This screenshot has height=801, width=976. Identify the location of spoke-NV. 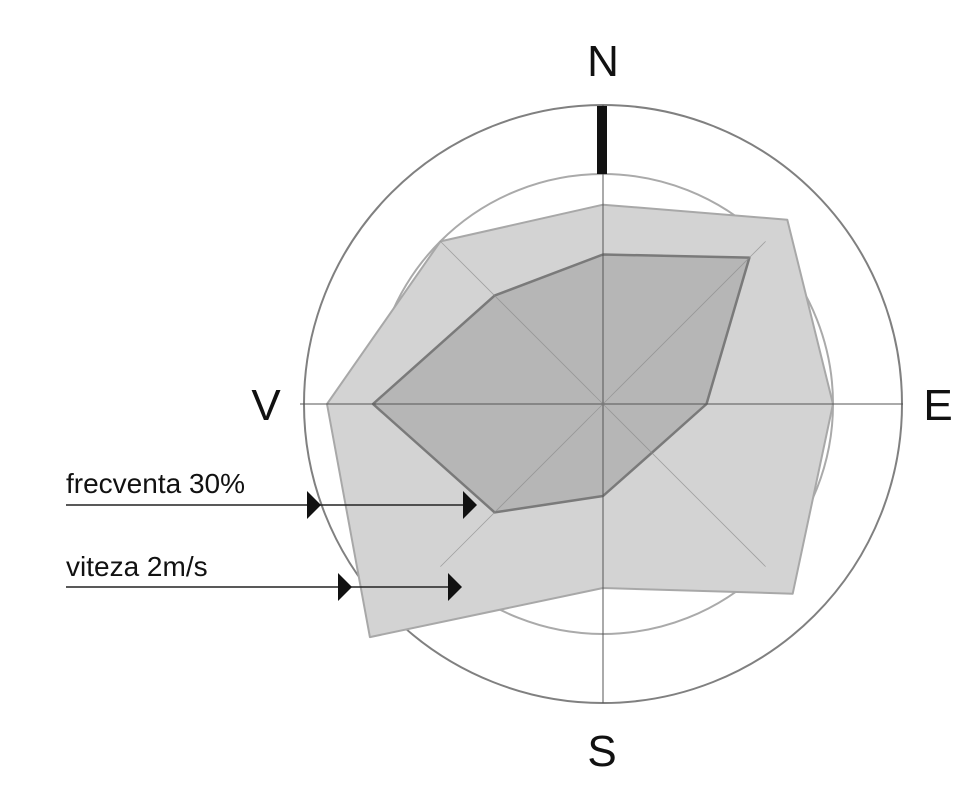
(522, 323).